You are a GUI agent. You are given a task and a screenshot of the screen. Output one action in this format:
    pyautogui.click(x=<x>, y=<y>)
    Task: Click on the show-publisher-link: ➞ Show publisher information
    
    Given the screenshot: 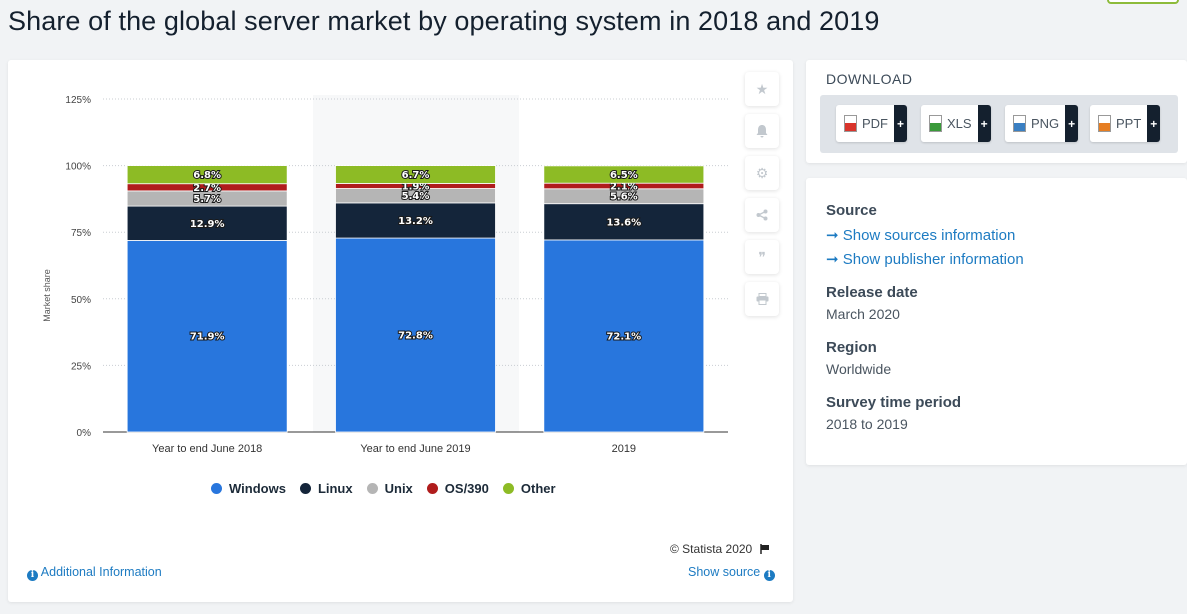 What is the action you would take?
    pyautogui.click(x=925, y=259)
    